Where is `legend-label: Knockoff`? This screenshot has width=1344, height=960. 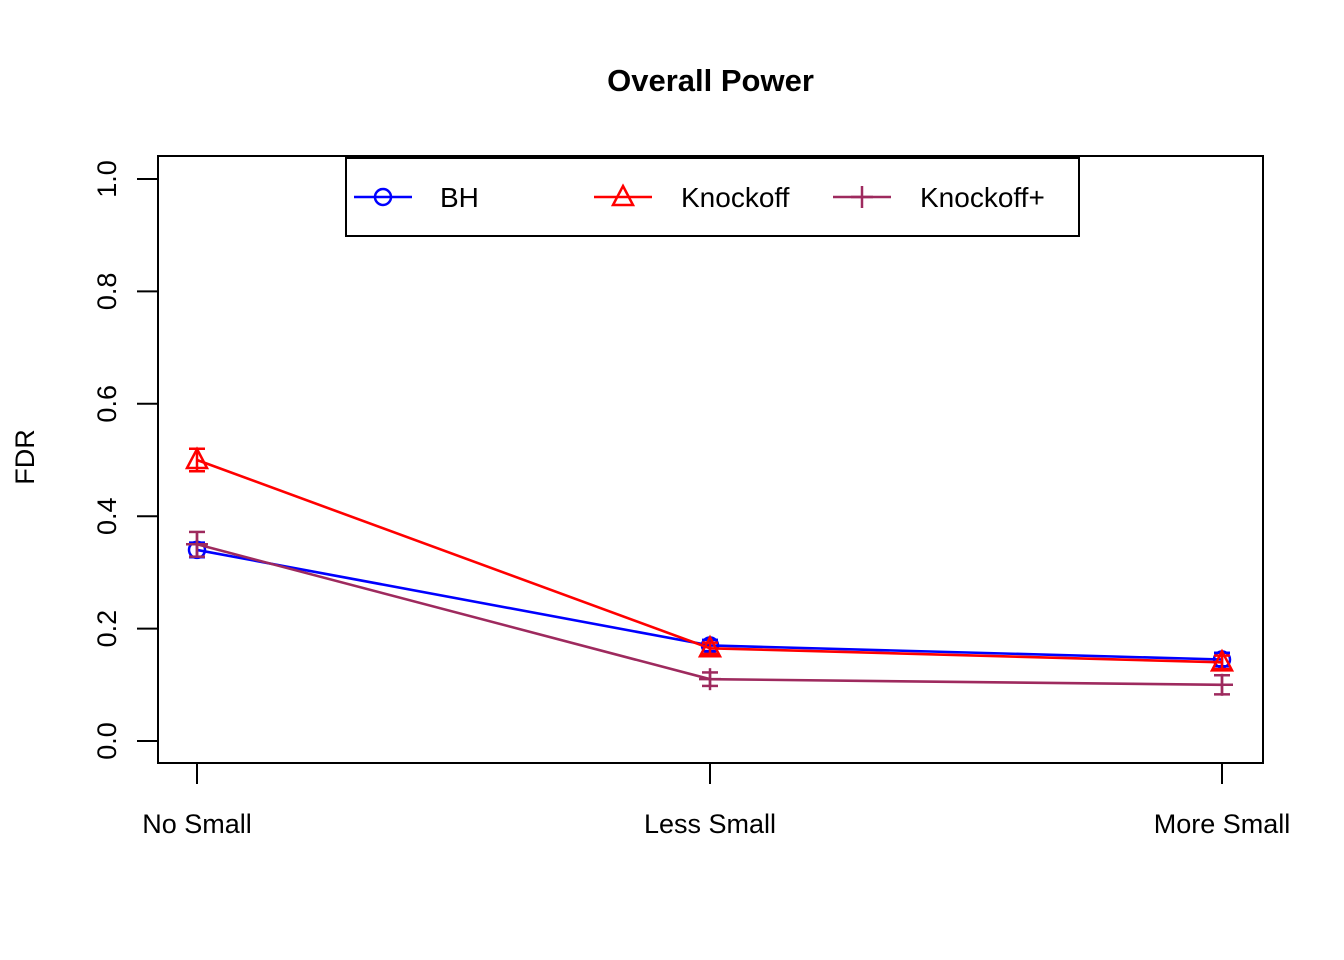
legend-label: Knockoff is located at coordinates (735, 197).